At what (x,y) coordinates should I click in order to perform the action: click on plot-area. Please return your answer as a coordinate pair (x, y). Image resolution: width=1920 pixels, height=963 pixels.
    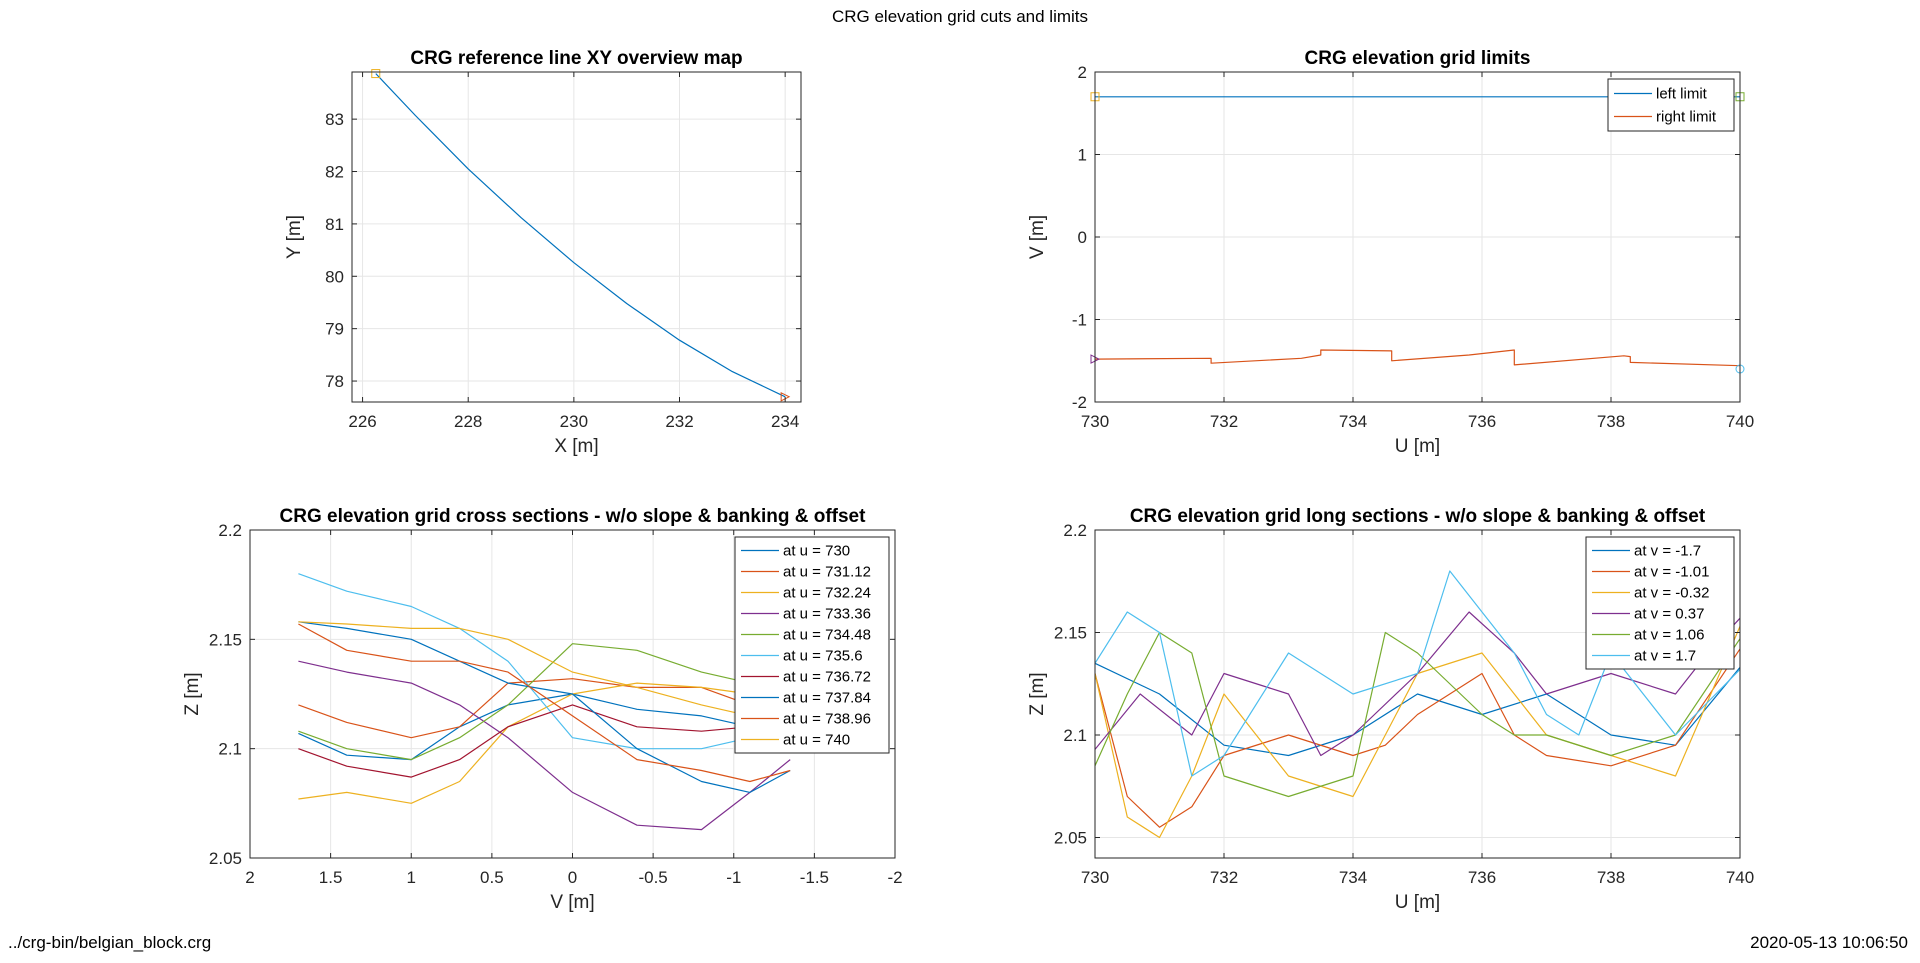
    Looking at the image, I should click on (576, 237).